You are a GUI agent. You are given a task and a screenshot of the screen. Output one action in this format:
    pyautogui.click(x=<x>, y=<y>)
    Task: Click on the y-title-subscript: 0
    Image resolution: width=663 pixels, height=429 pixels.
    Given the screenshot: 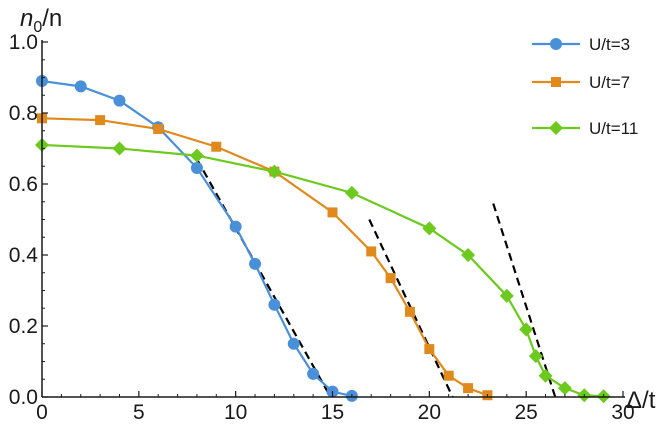 What is the action you would take?
    pyautogui.click(x=37, y=27)
    